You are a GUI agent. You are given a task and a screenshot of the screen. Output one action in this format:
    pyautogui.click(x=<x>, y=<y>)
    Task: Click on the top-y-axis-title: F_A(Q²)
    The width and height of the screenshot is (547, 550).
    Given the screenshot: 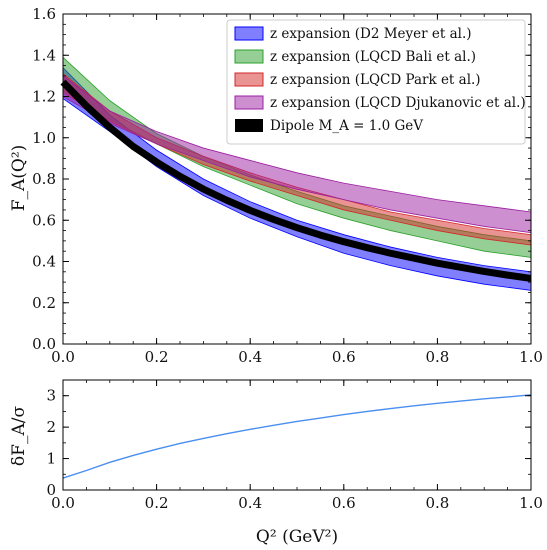 What is the action you would take?
    pyautogui.click(x=19, y=178)
    